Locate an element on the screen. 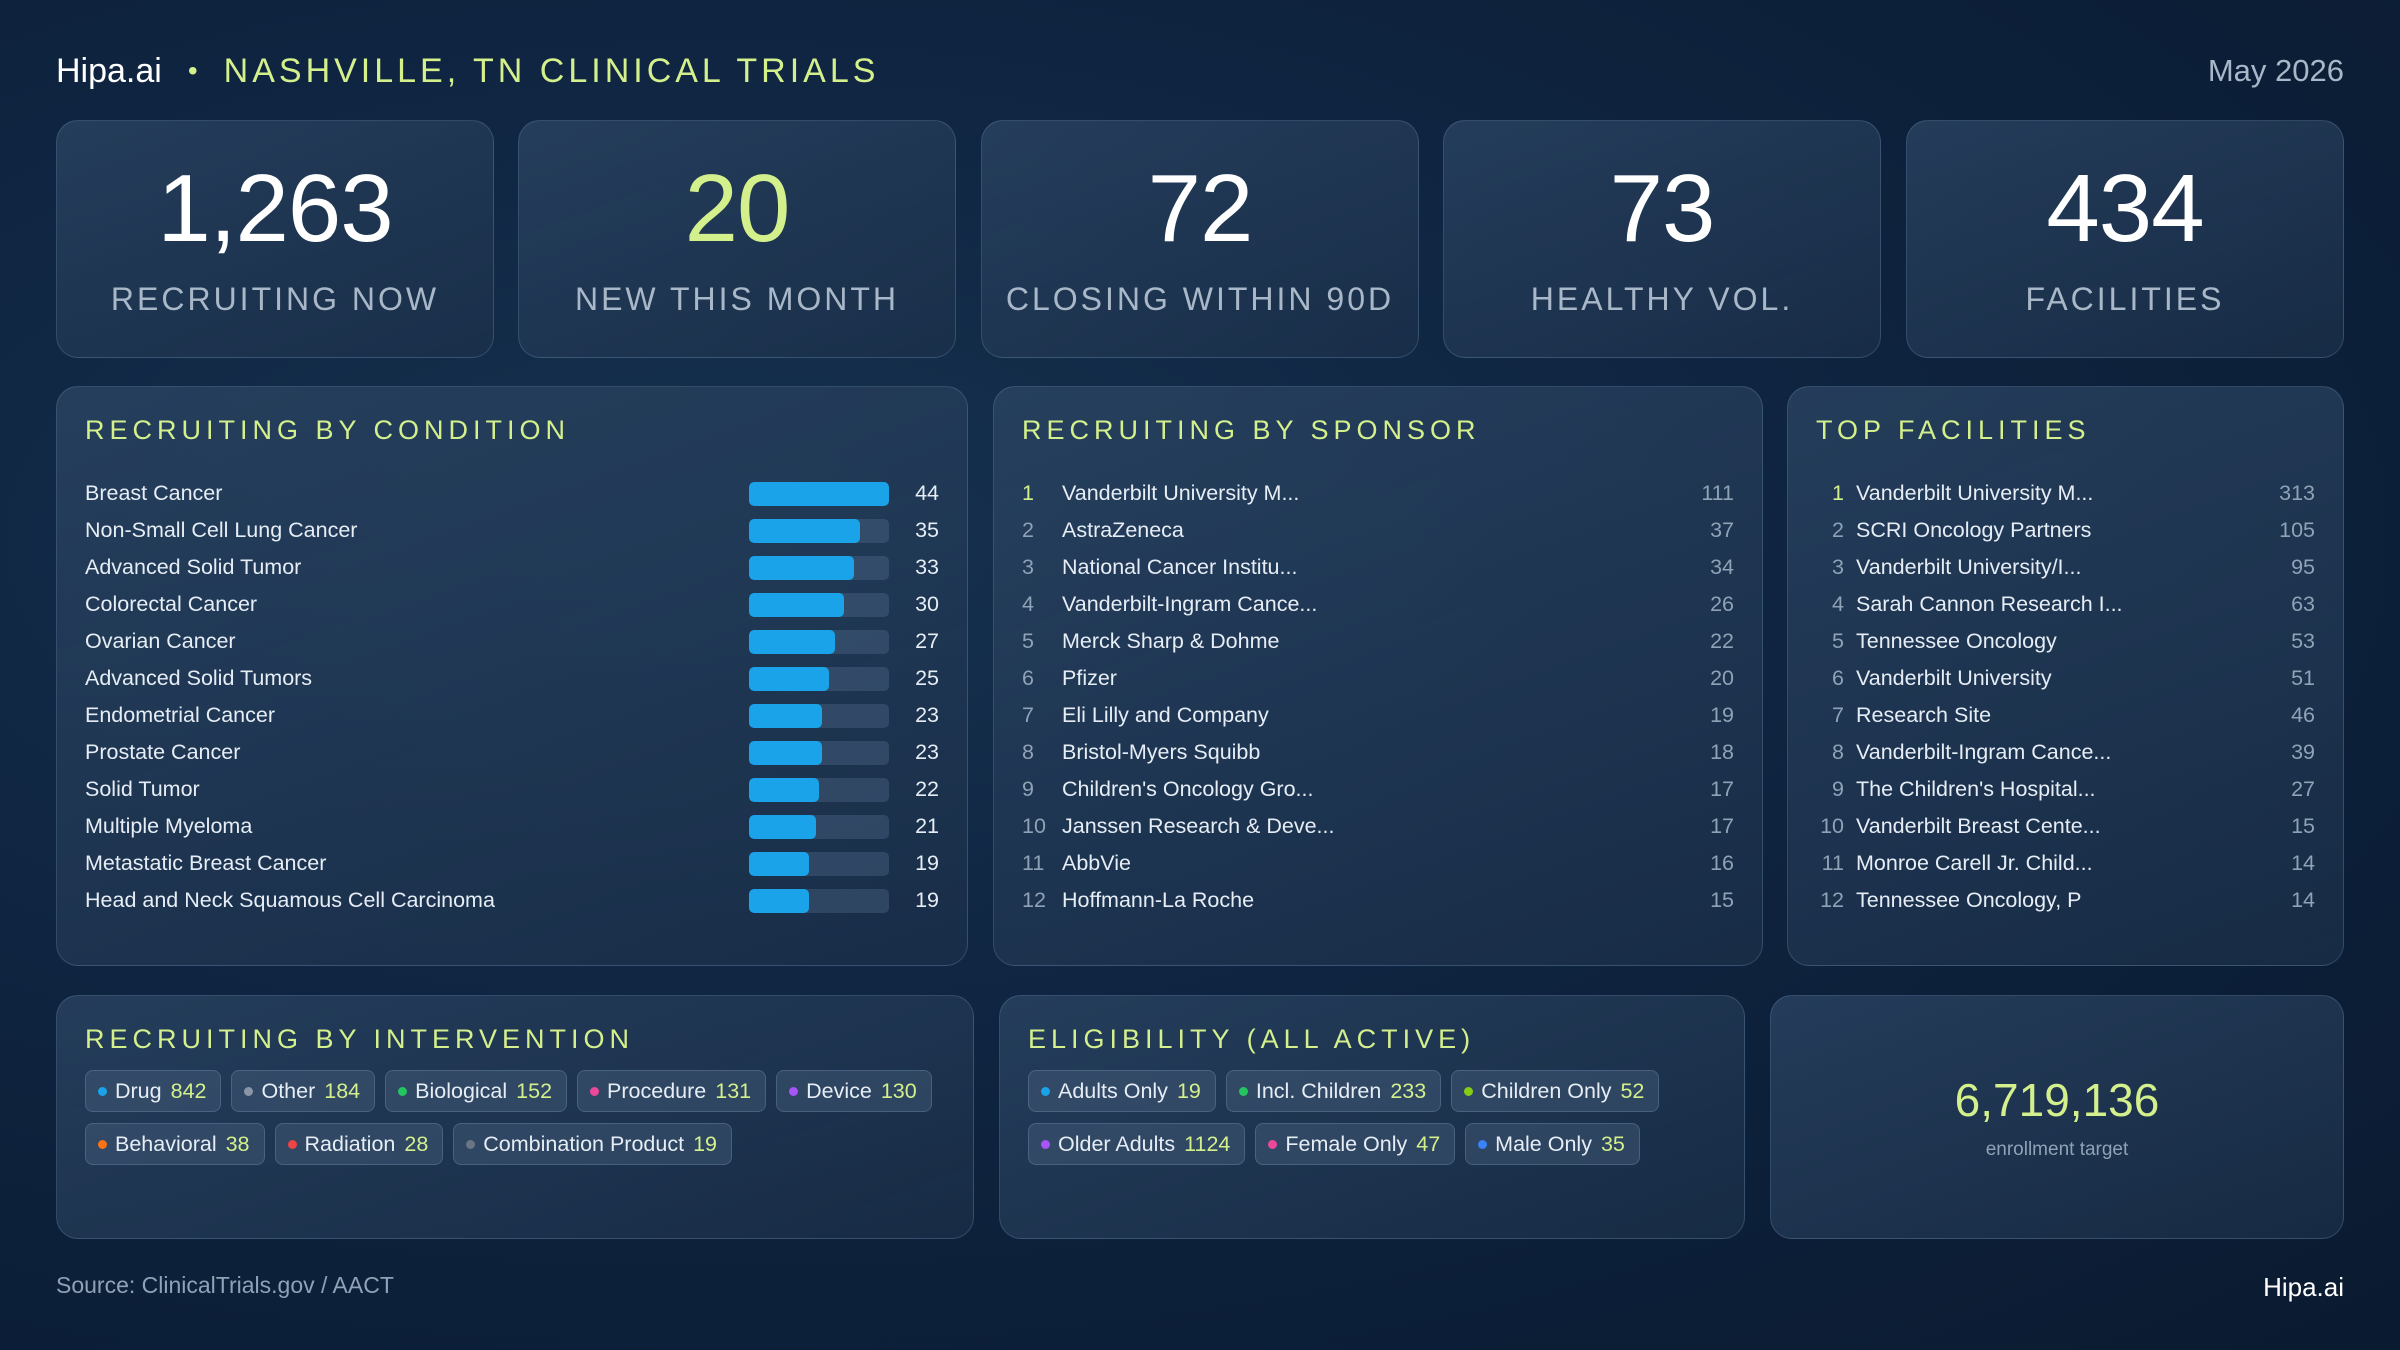  condition-row: Prostate Cancer 23 is located at coordinates (512, 752).